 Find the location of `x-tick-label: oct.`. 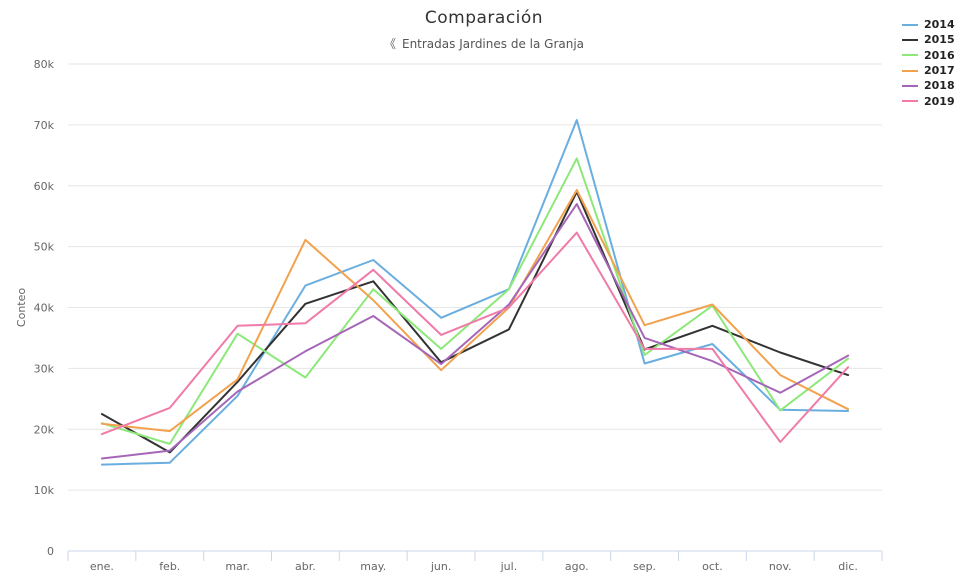

x-tick-label: oct. is located at coordinates (712, 566).